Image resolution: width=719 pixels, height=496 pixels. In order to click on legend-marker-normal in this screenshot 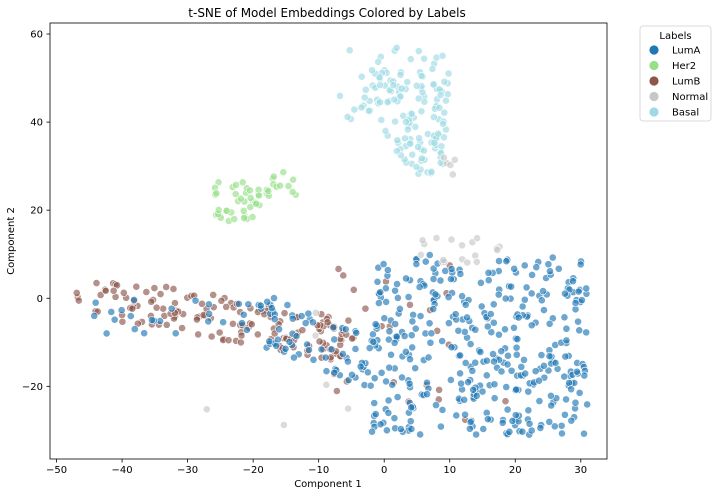, I will do `click(654, 96)`.